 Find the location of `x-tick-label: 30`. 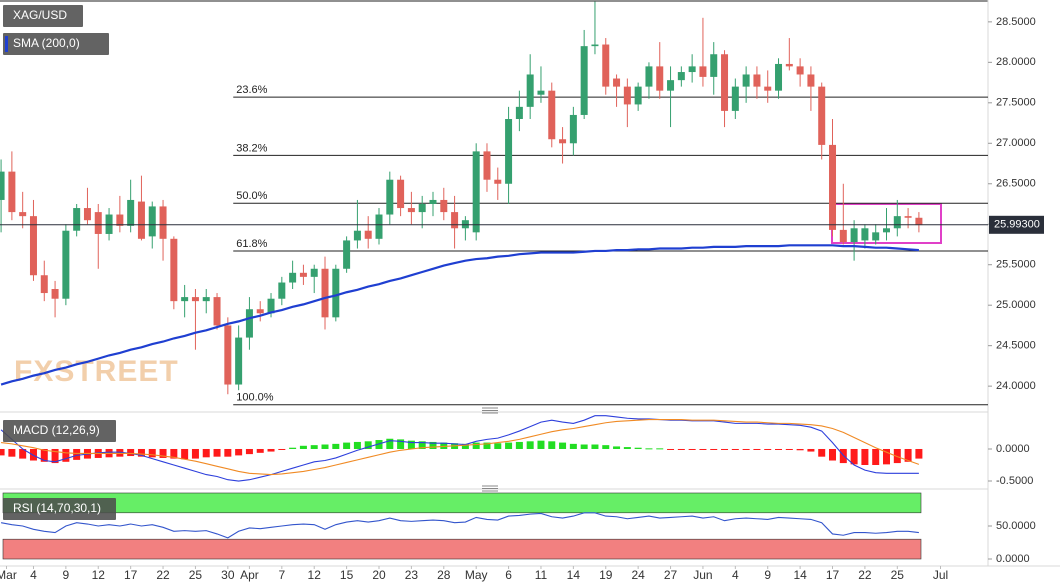

x-tick-label: 30 is located at coordinates (228, 575).